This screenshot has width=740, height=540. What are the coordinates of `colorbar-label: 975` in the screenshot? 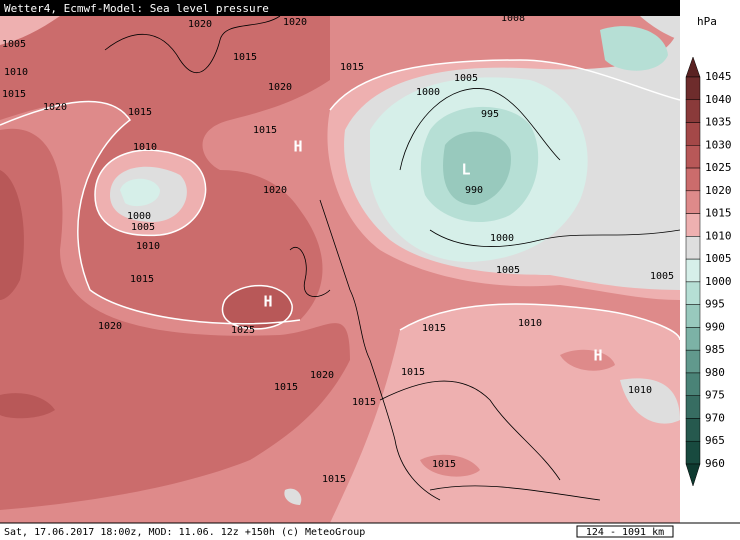 It's located at (715, 395).